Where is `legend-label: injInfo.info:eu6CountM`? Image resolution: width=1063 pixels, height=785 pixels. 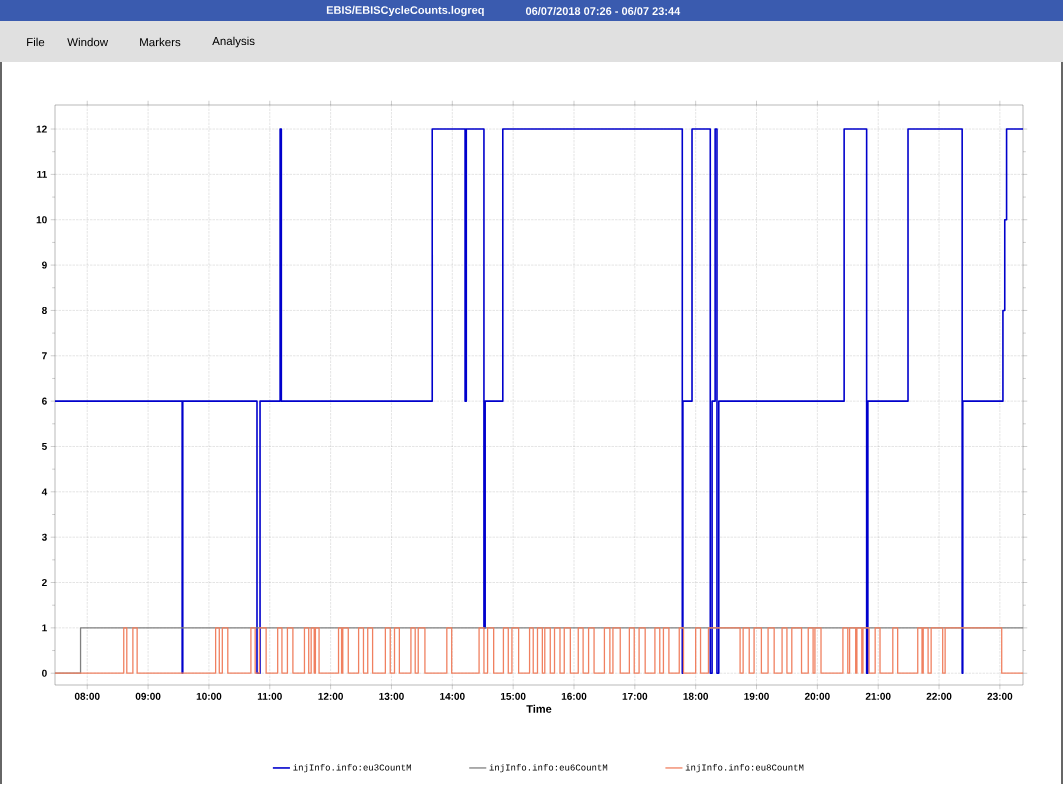 legend-label: injInfo.info:eu6CountM is located at coordinates (548, 768).